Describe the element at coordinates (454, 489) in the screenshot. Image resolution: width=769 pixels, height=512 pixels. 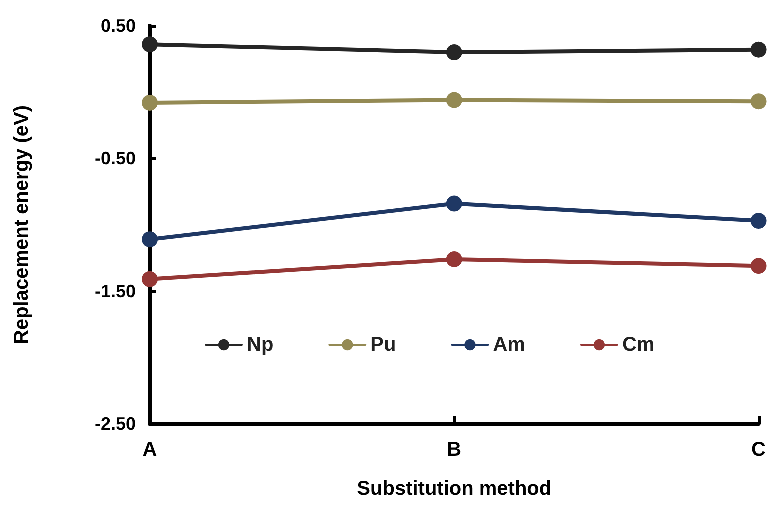
I see `x-axis-title: Substitution method` at that location.